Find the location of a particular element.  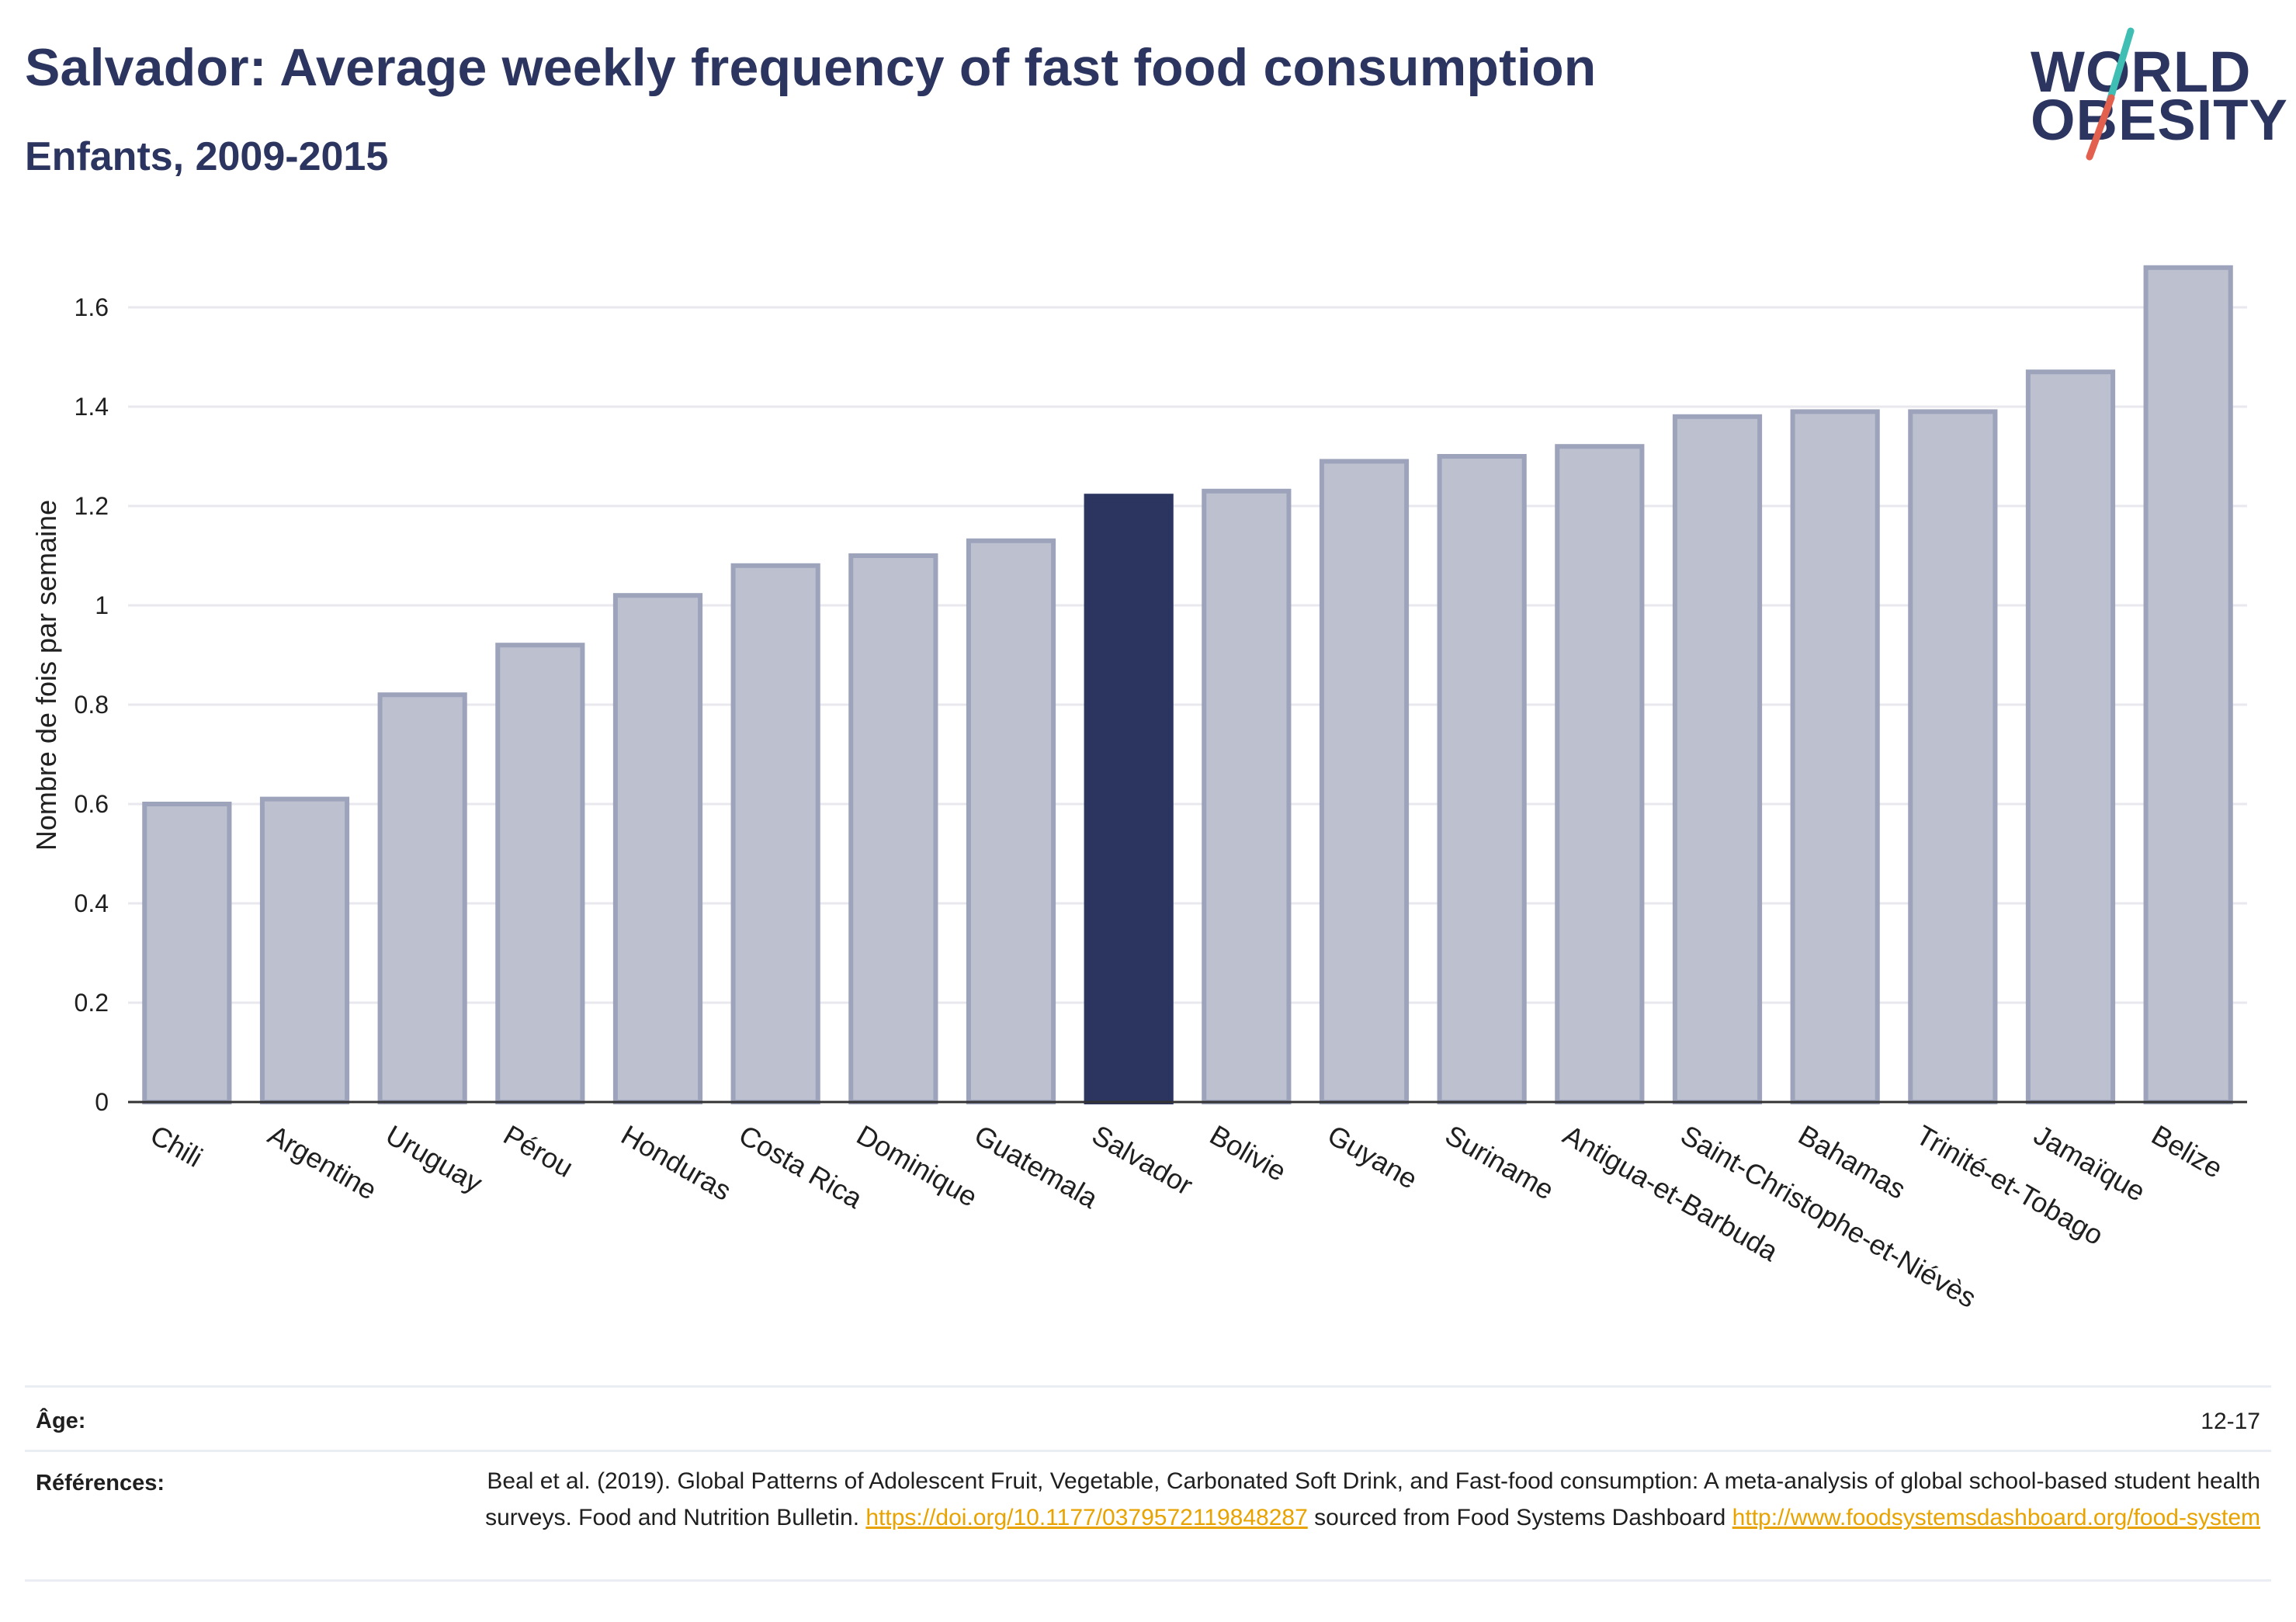

y-tick-label: 1.4 is located at coordinates (92, 407).